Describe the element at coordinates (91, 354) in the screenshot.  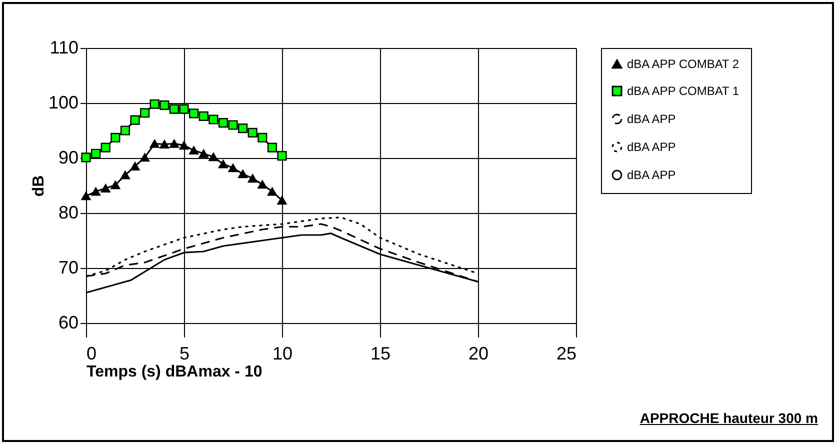
I see `x-tick-label: 0` at that location.